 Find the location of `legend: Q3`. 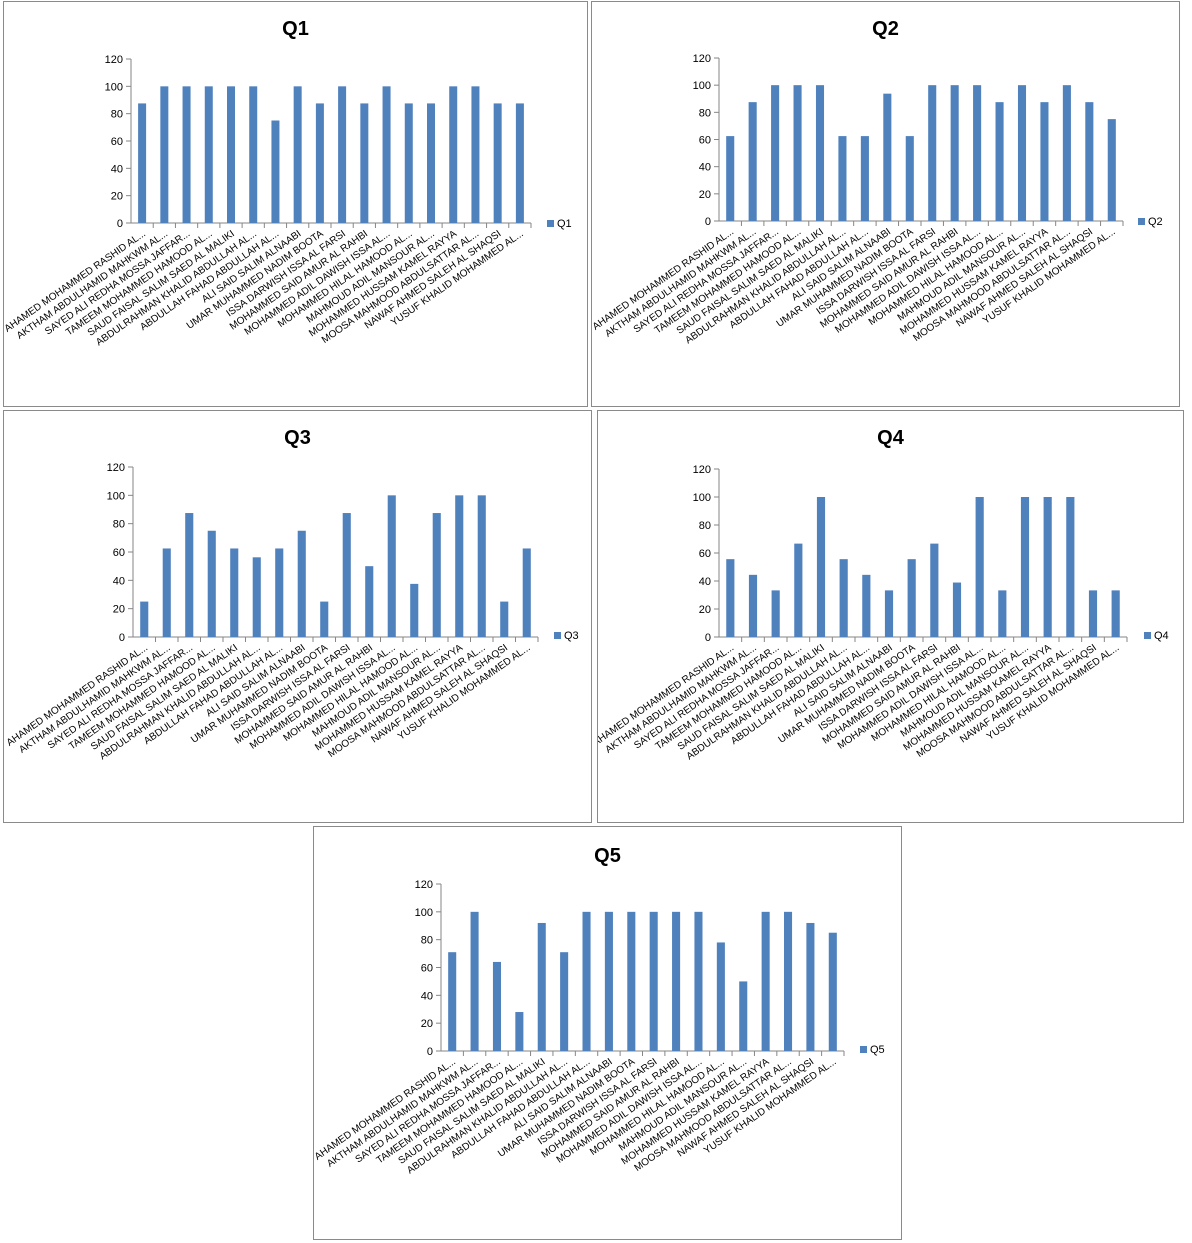

legend: Q3 is located at coordinates (566, 636).